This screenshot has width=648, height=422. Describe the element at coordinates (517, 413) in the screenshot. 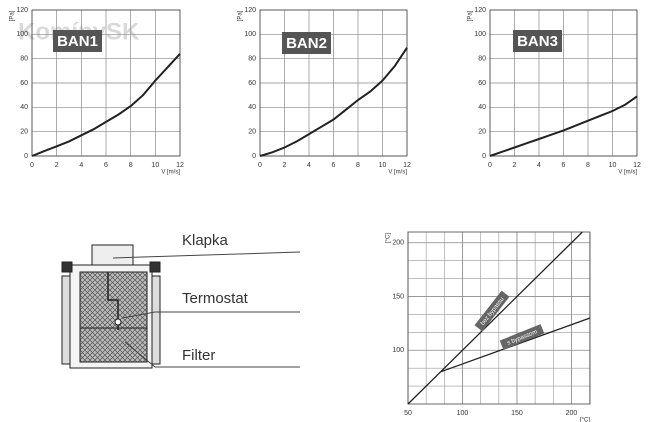

I see `x-tick-label: 150` at that location.